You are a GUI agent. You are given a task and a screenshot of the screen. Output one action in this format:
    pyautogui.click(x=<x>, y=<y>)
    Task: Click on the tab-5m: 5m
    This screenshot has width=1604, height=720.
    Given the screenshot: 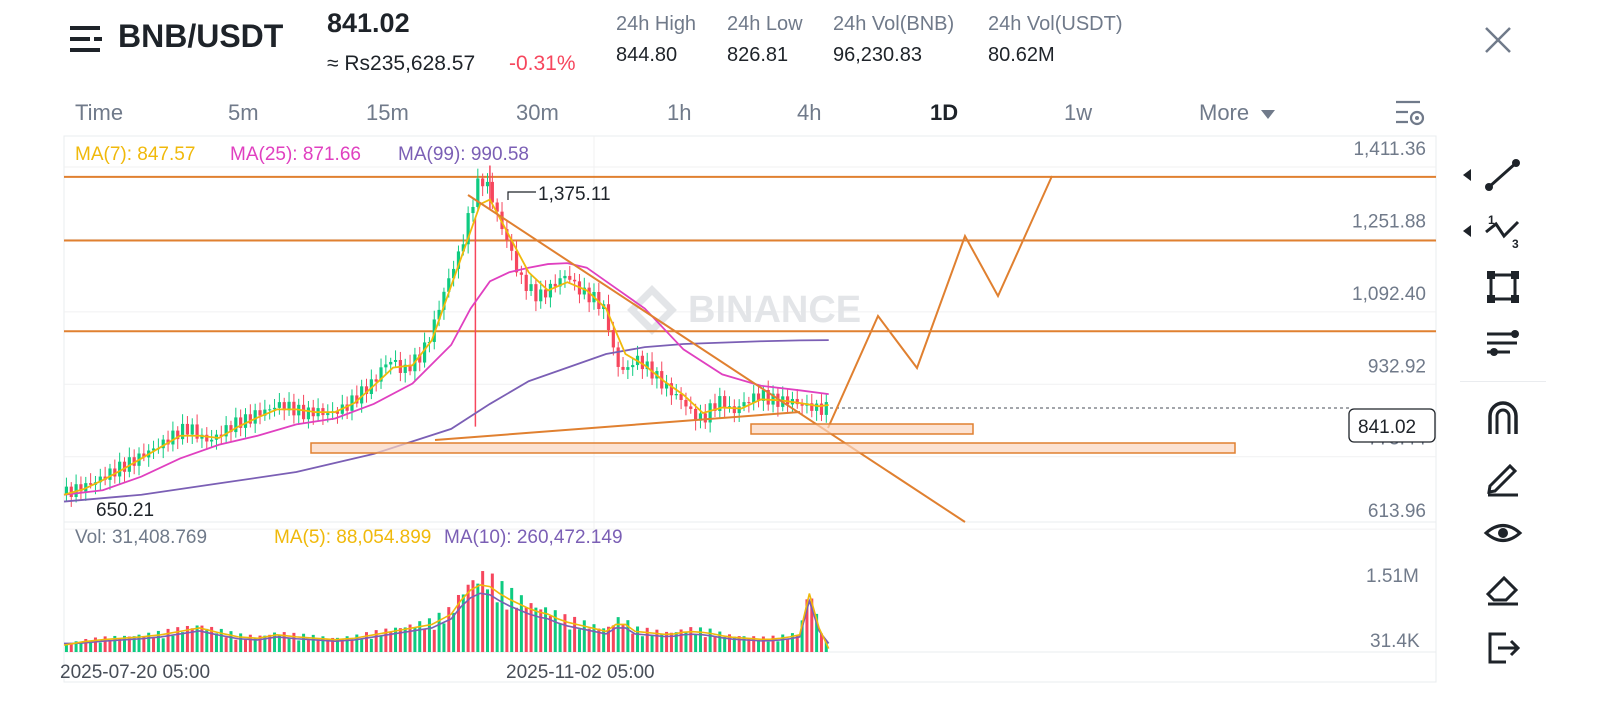 What is the action you would take?
    pyautogui.click(x=243, y=112)
    